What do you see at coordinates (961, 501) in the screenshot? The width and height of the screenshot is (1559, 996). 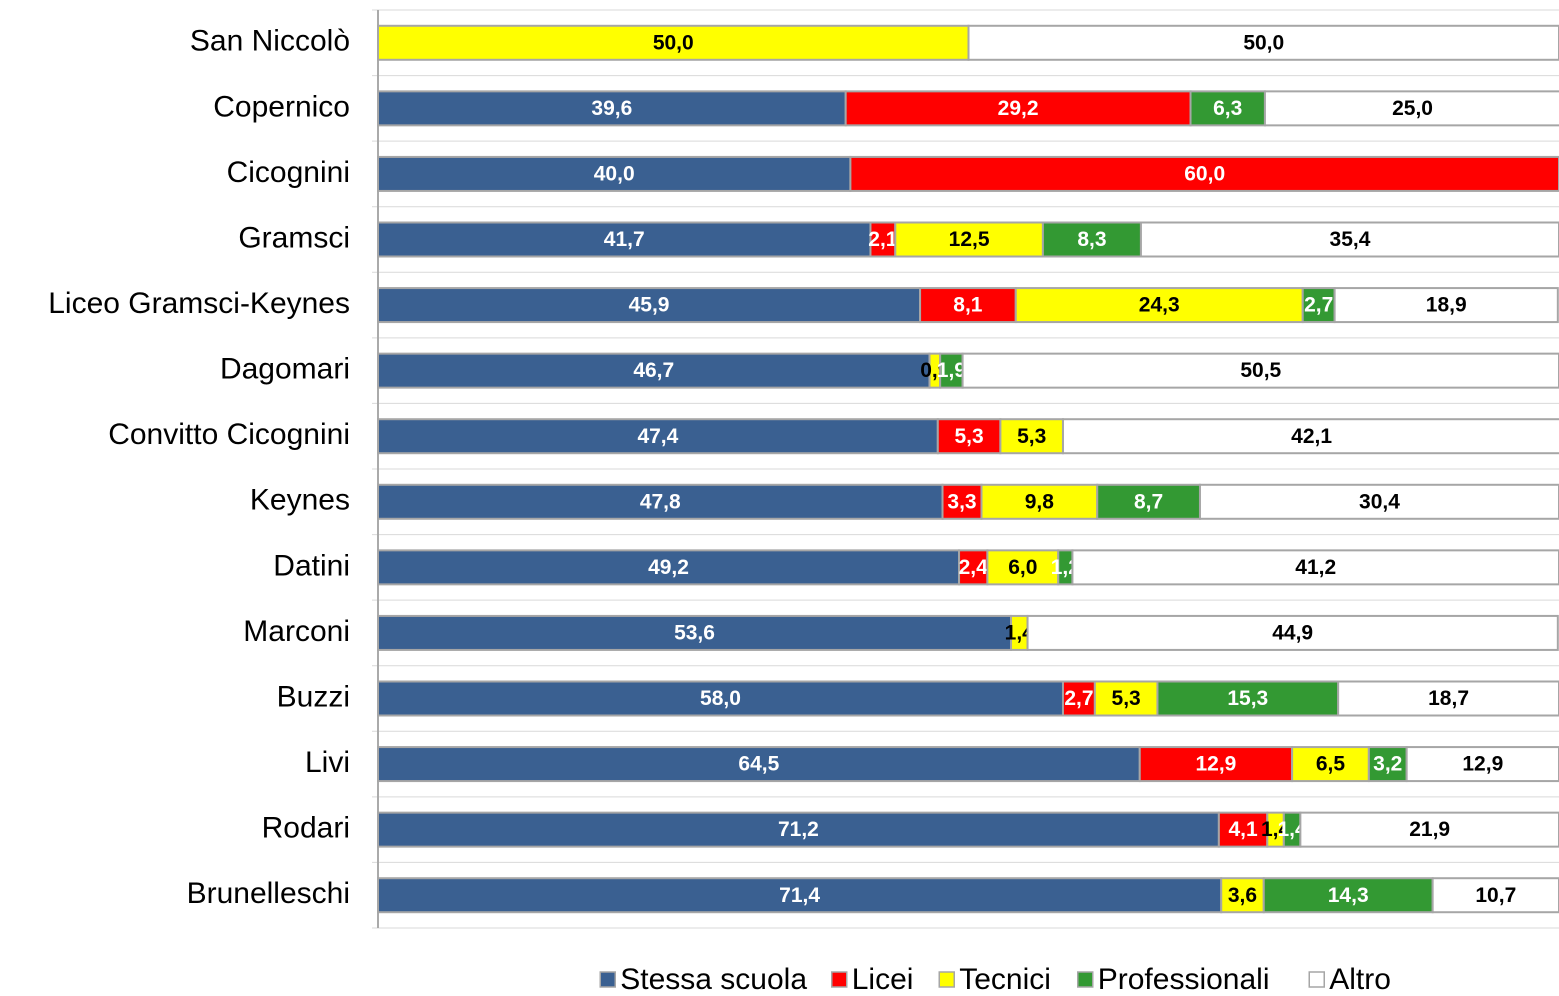 I see `value-label: 3,3` at bounding box center [961, 501].